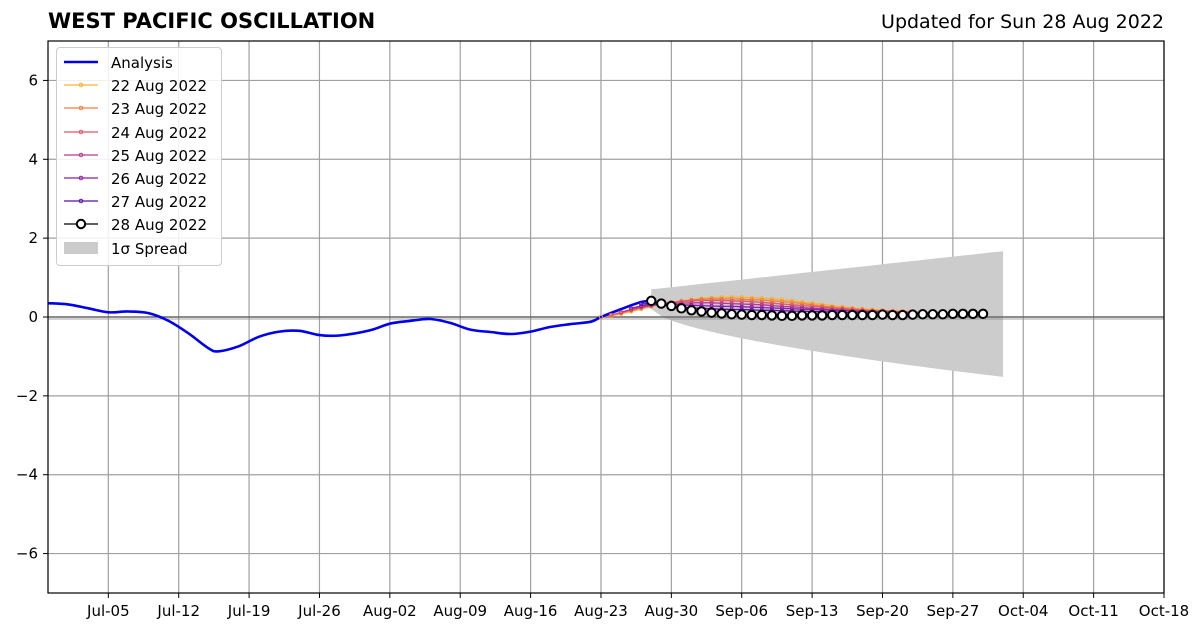 This screenshot has height=633, width=1204. What do you see at coordinates (178, 611) in the screenshot?
I see `x-tick-label: Jul-12` at bounding box center [178, 611].